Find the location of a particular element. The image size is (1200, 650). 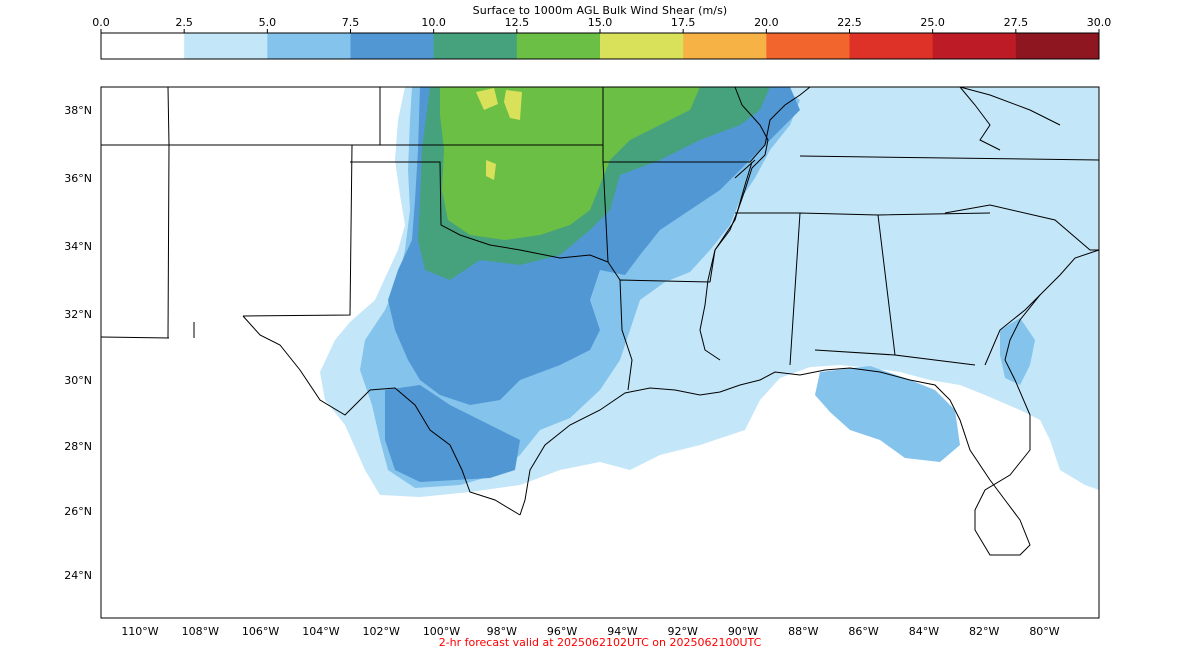

colorbar-tick-label: 27.5 is located at coordinates (1016, 22).